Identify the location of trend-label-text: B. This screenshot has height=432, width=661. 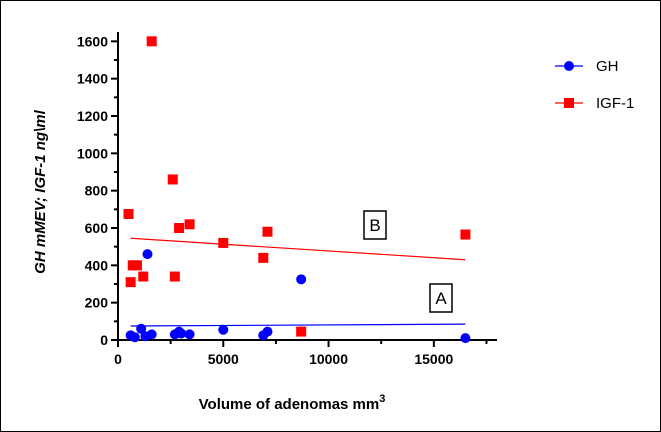
(374, 225).